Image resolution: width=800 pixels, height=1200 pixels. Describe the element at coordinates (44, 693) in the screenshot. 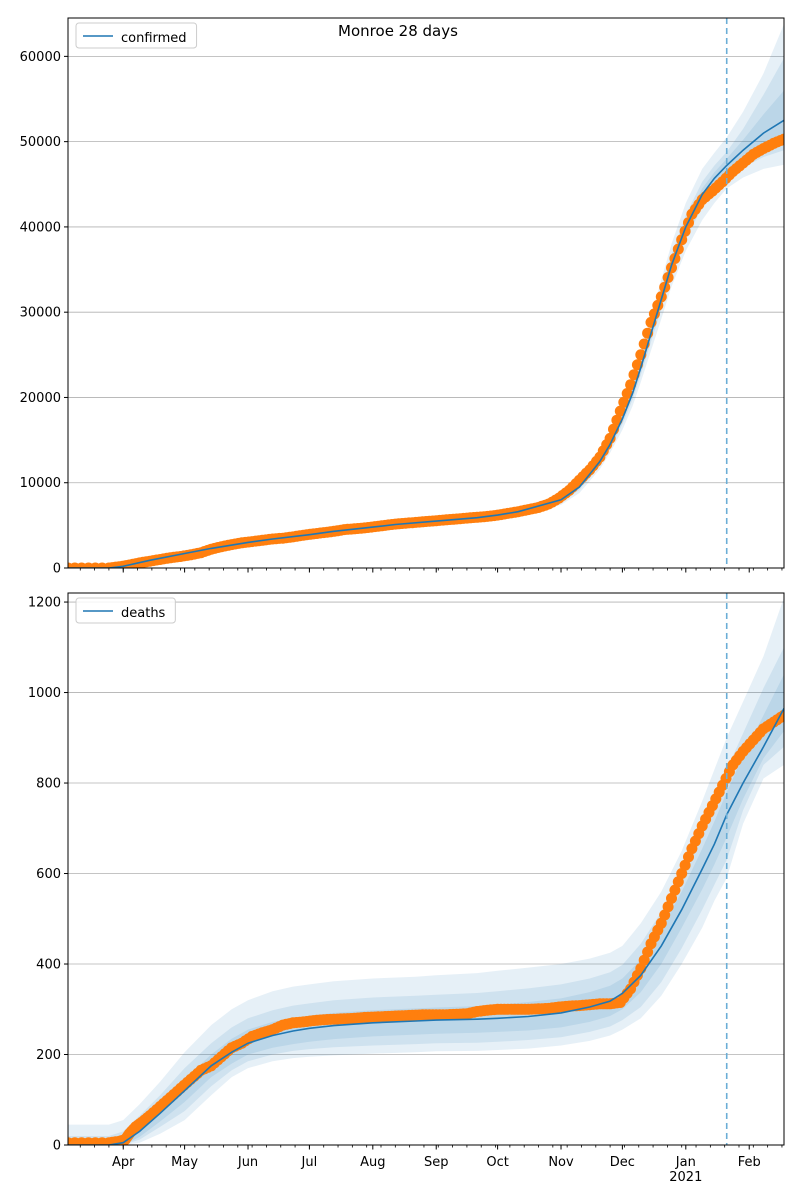

I see `y-tick-label: 1000` at that location.